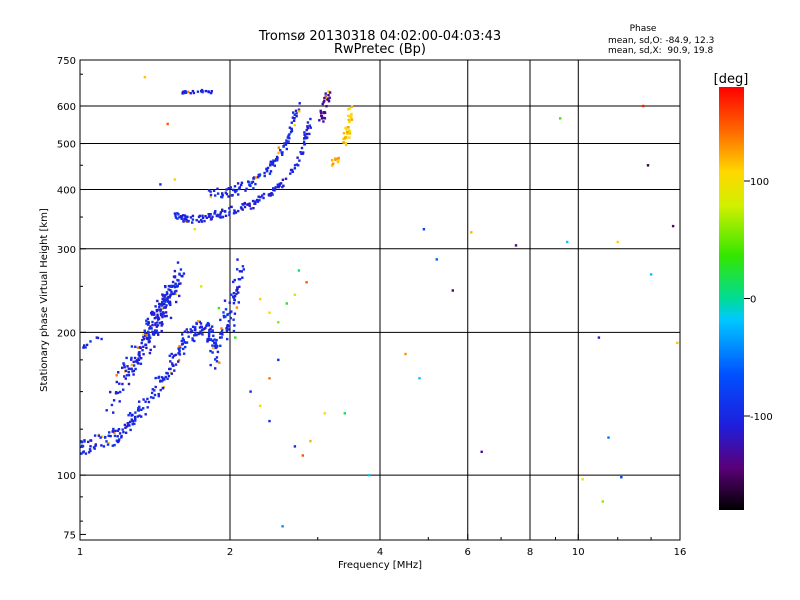  I want to click on x-tick-label: 4, so click(380, 552).